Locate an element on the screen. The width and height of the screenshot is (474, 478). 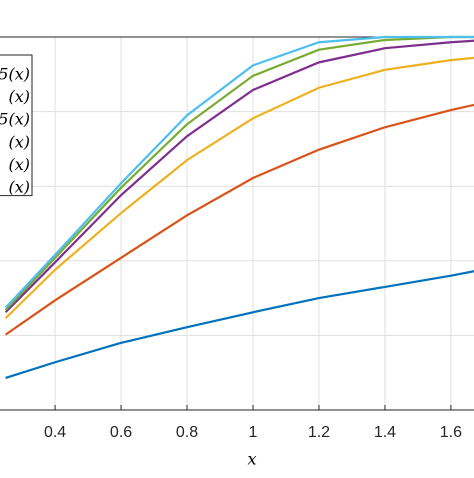
x-axis-label: x is located at coordinates (251, 459).